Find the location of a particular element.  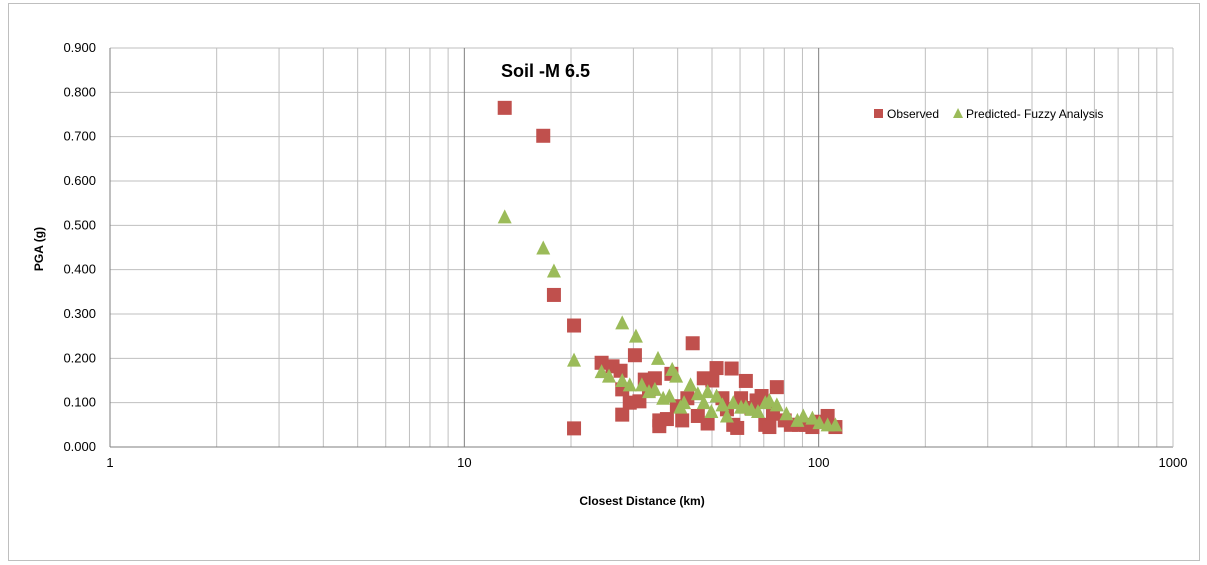

x-tick-label: 10 is located at coordinates (464, 462).